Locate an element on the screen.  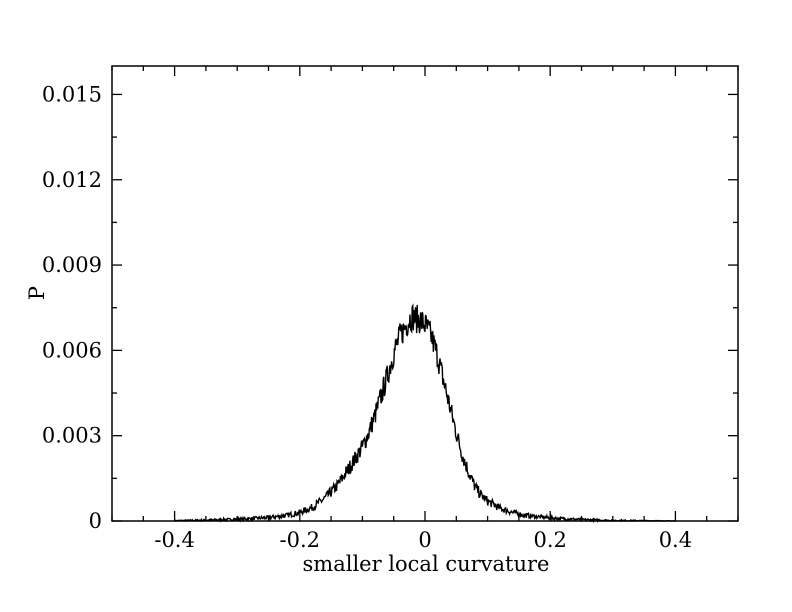
x-tick-label: -0.2 is located at coordinates (300, 540).